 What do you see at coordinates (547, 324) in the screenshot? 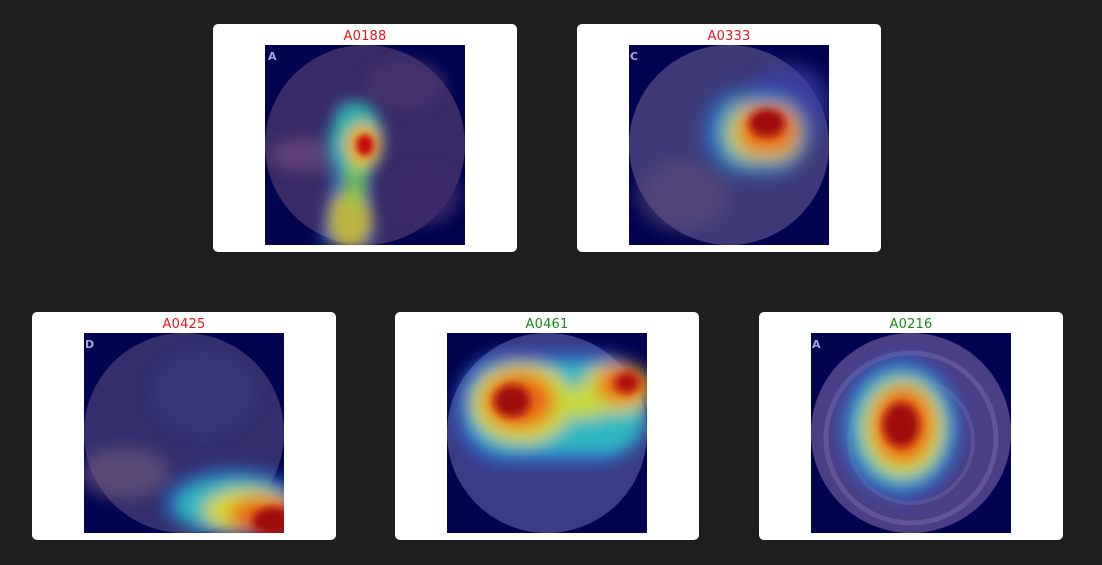
I see `card-title: A0461` at bounding box center [547, 324].